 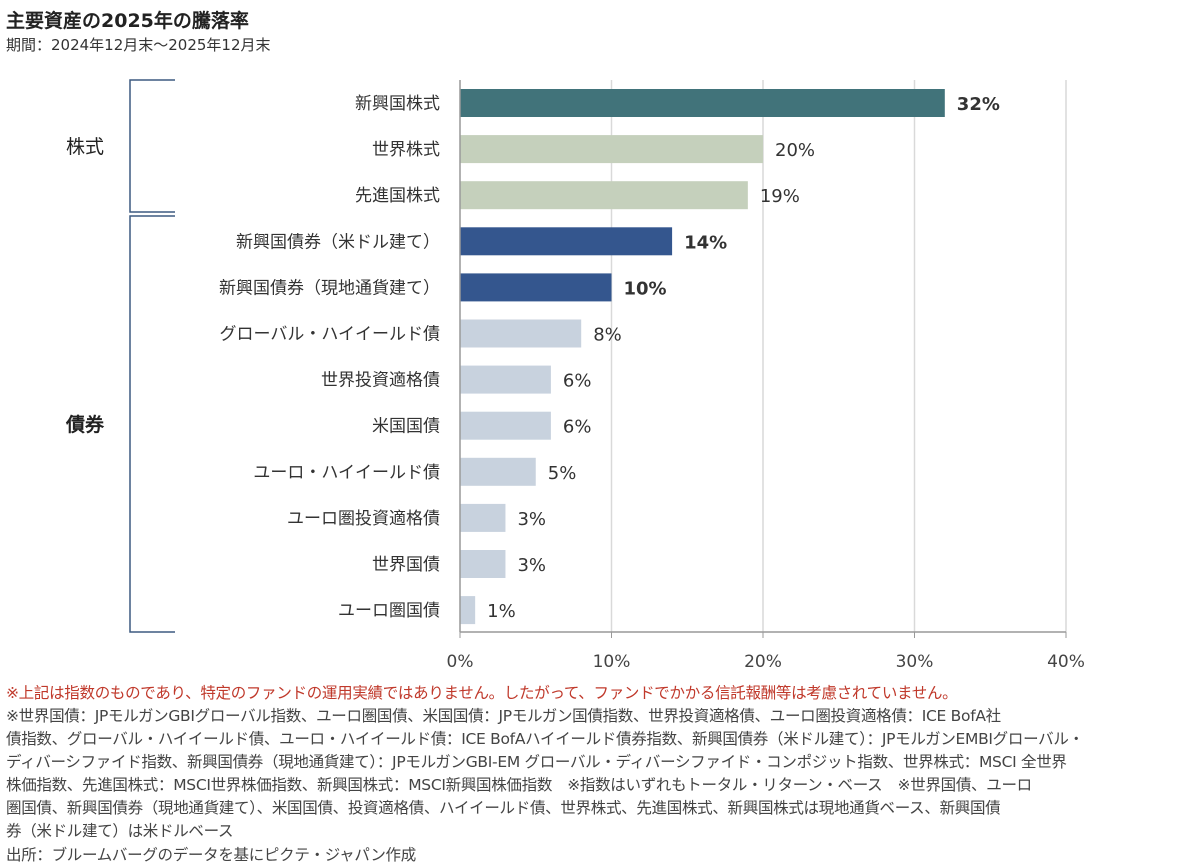 I want to click on data-label: 10%, so click(x=645, y=288).